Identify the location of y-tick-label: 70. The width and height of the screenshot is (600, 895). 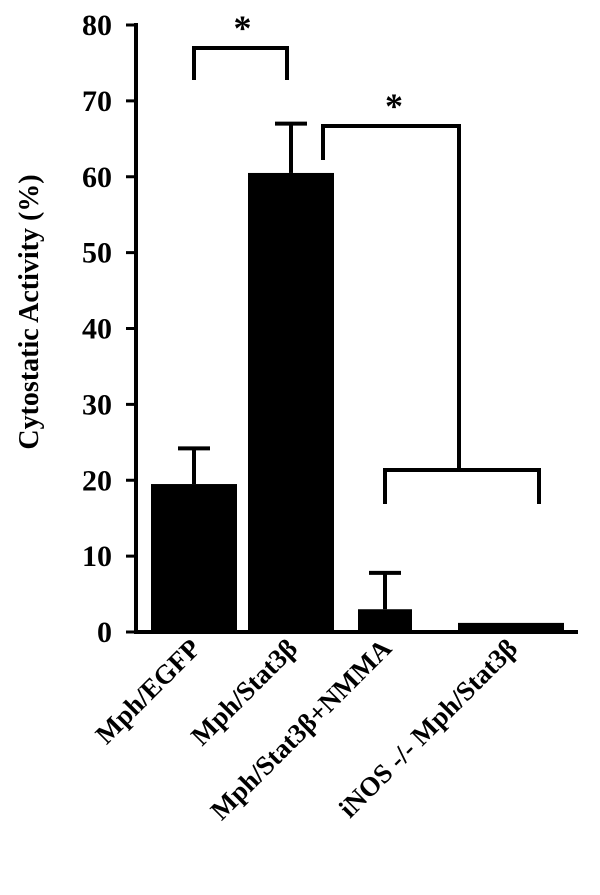
(97, 101).